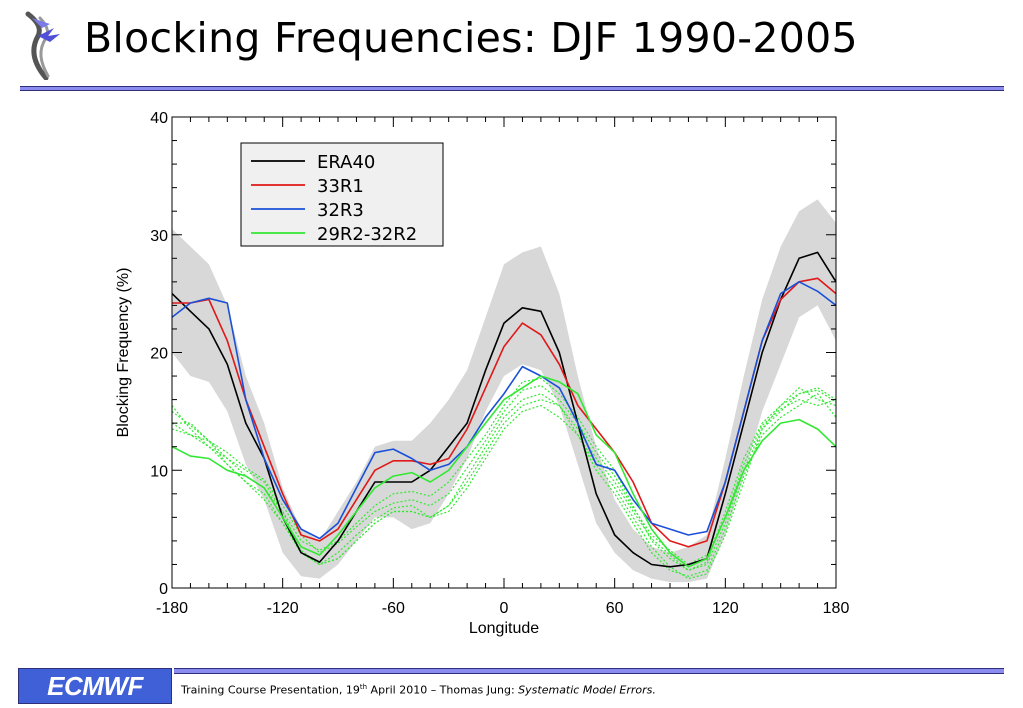 The width and height of the screenshot is (1023, 708). Describe the element at coordinates (512, 88) in the screenshot. I see `title-divider` at that location.